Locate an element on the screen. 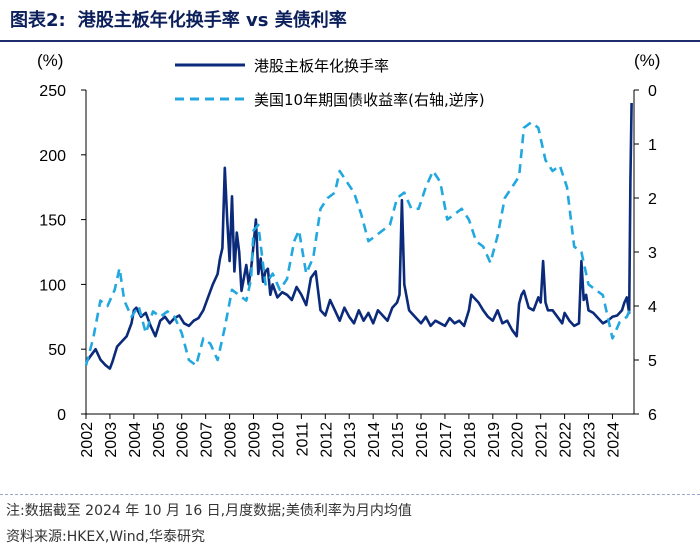 Image resolution: width=700 pixels, height=556 pixels. x-tick-label: 2014 is located at coordinates (374, 440).